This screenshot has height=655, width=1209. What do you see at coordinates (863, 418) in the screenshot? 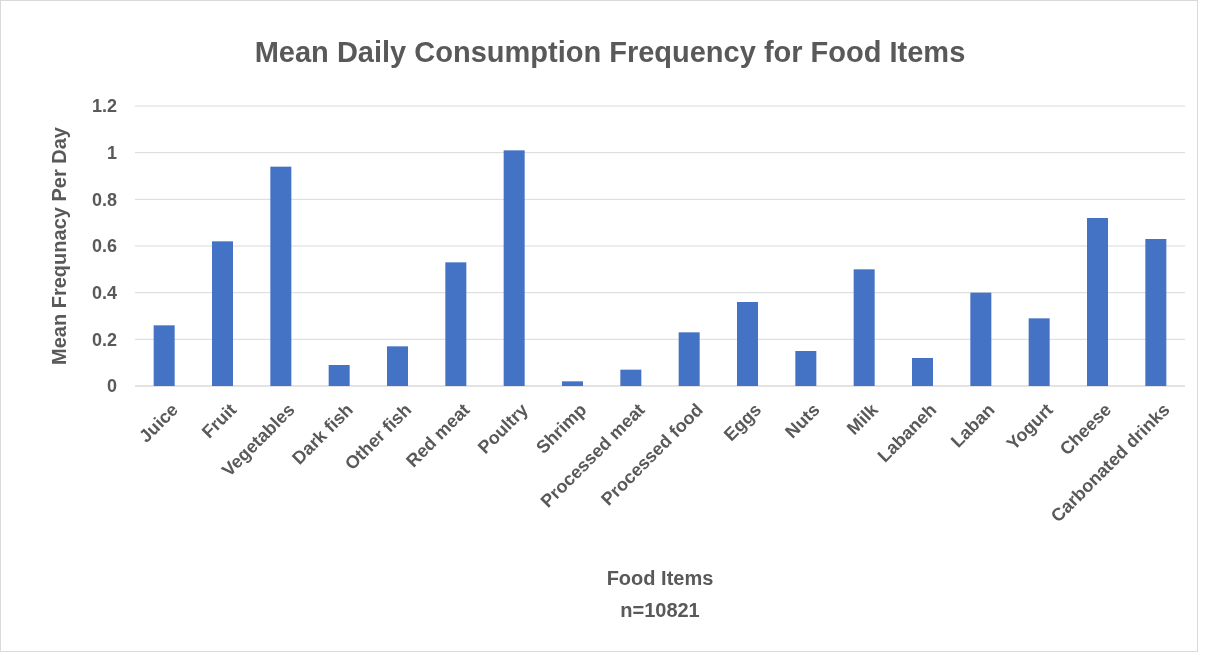
I see `x-tick-label: Milk` at bounding box center [863, 418].